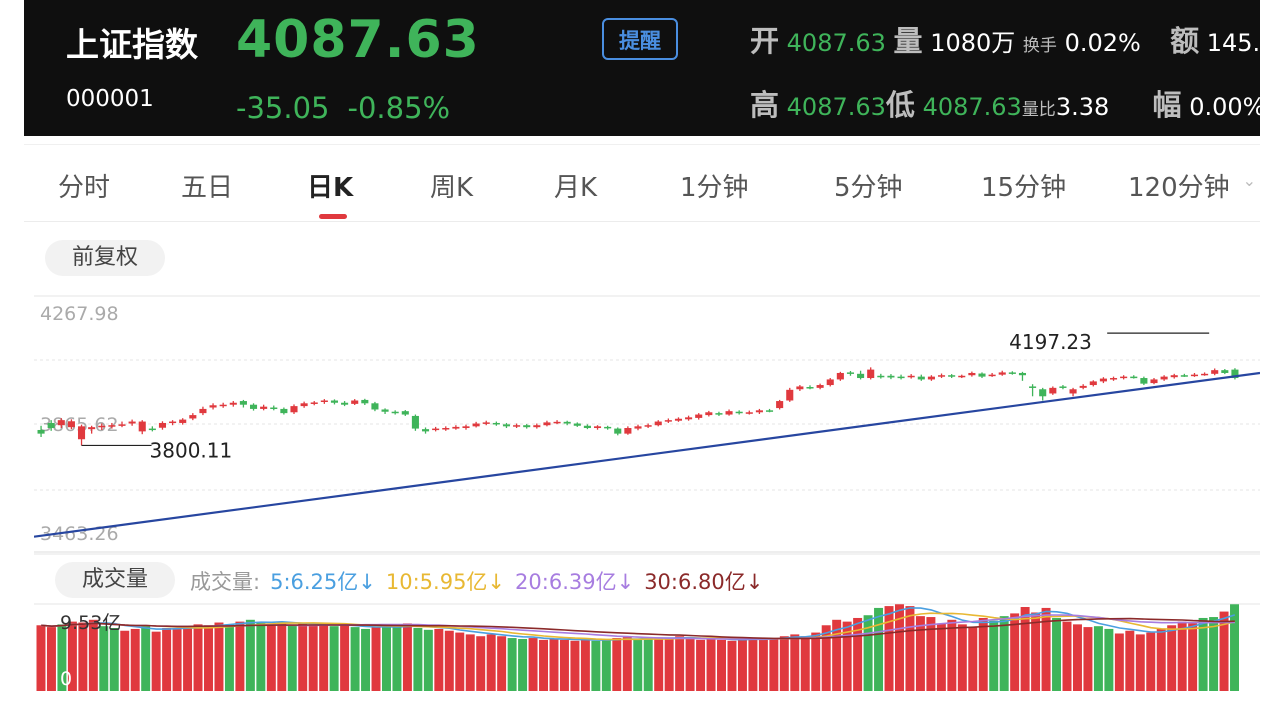 The image size is (1280, 724). I want to click on ma20-legend: 20:6.39亿↓, so click(575, 582).